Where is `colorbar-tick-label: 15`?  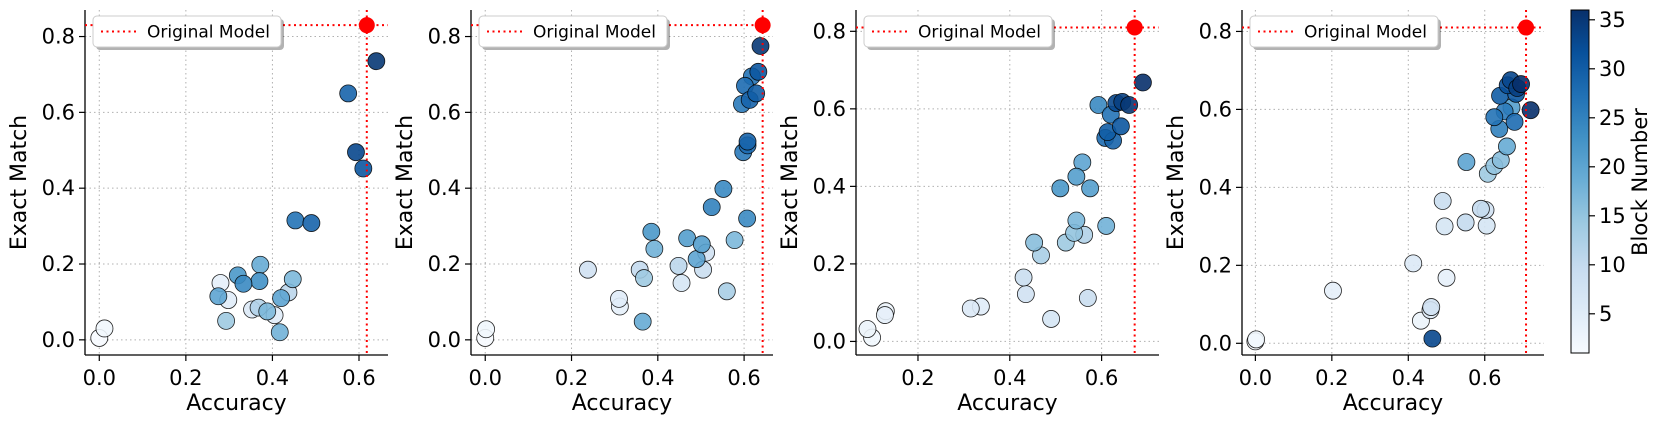
colorbar-tick-label: 15 is located at coordinates (1612, 216).